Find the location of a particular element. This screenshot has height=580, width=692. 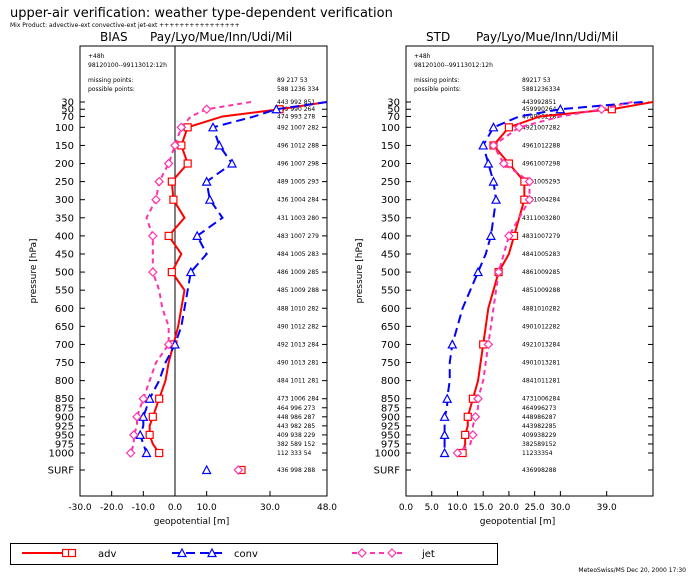

y-tick-label: 500 is located at coordinates (390, 273).